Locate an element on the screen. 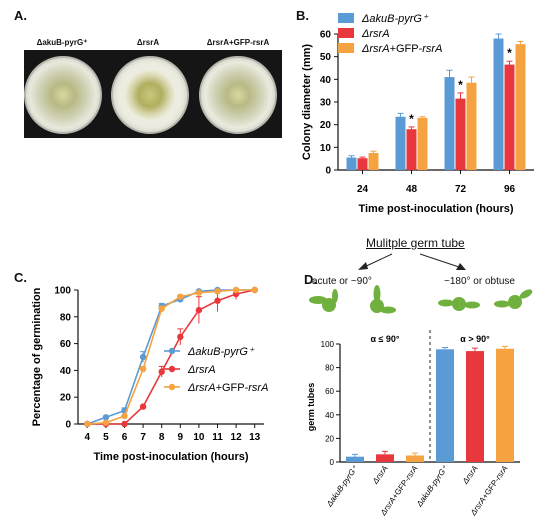 The height and width of the screenshot is (531, 550). chart-d-xtick-label-3: ΔakuB-pyrG⁺ is located at coordinates (432, 486).